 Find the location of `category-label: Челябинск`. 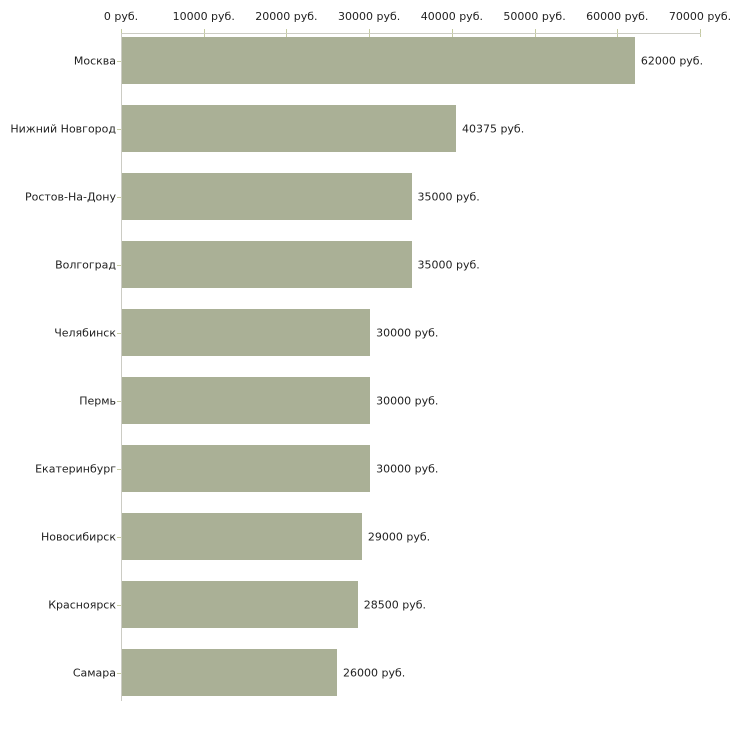

category-label: Челябинск is located at coordinates (85, 332).